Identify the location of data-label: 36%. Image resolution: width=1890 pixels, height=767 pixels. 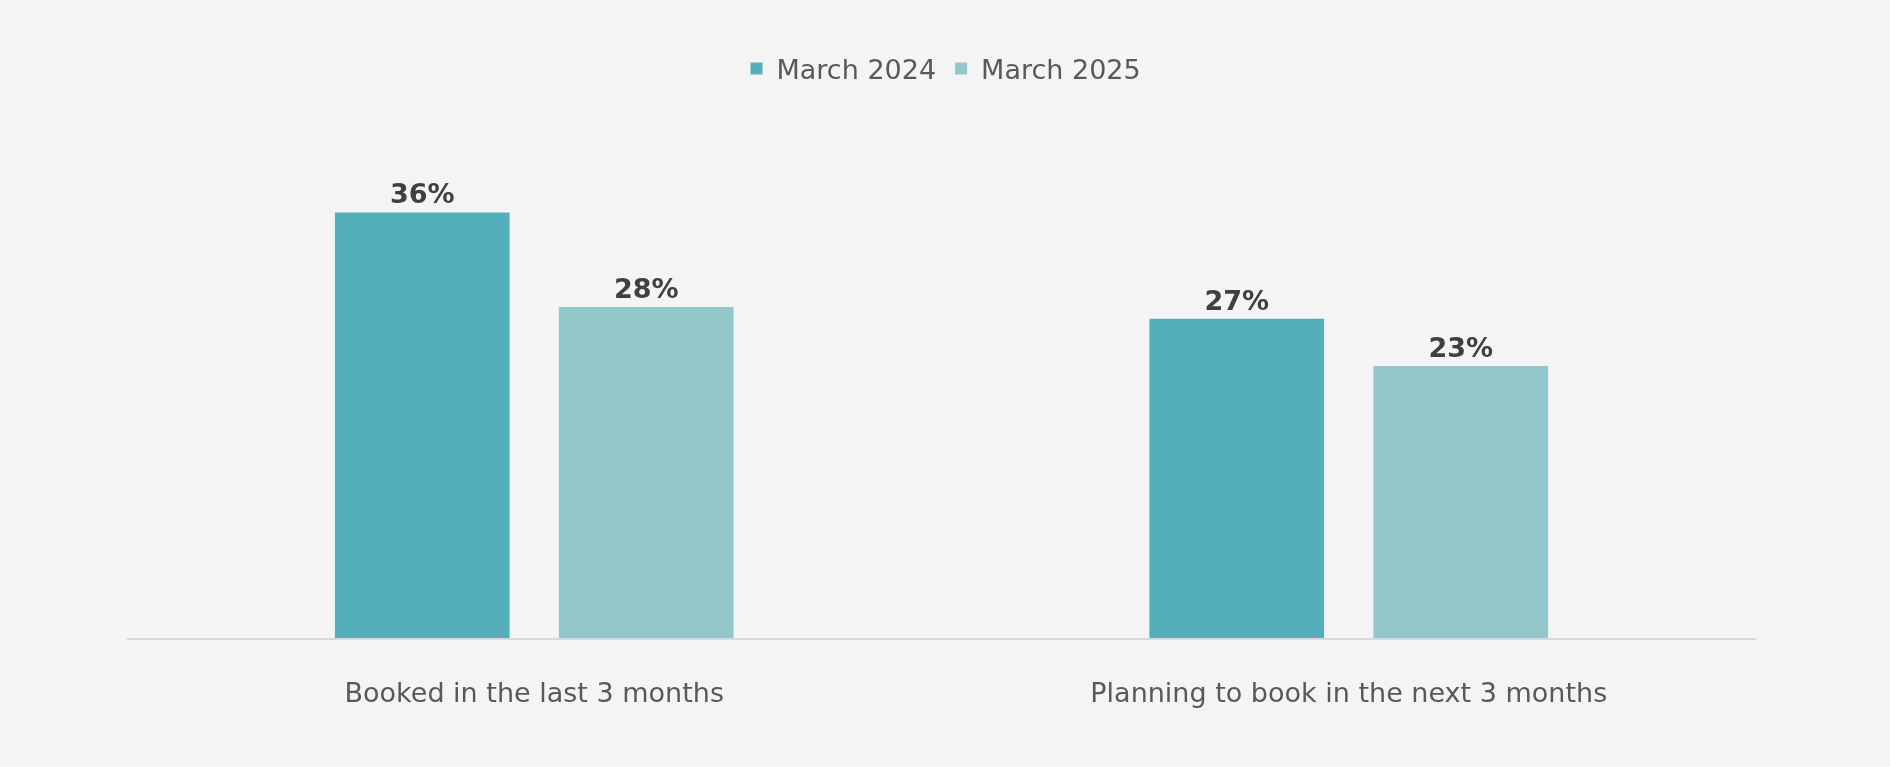
(422, 194).